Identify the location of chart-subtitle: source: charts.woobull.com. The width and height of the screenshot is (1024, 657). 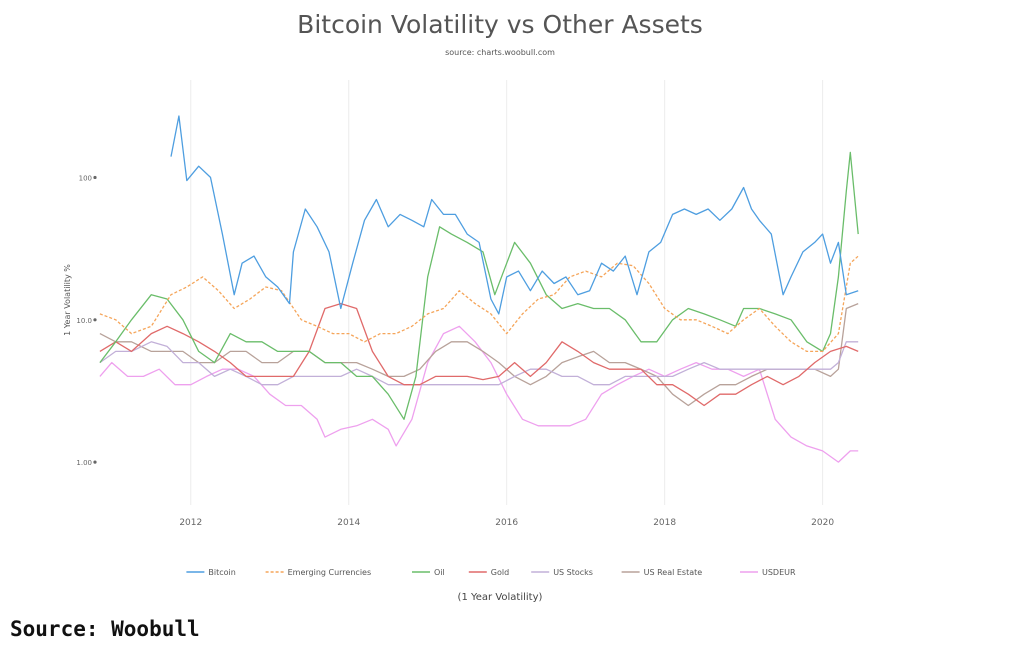
(500, 52).